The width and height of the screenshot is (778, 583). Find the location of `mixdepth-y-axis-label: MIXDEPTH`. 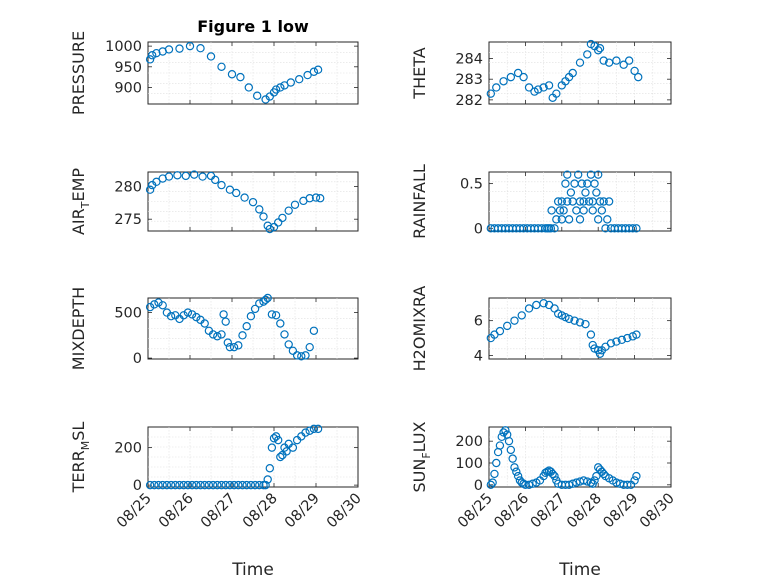

mixdepth-y-axis-label: MIXDEPTH is located at coordinates (78, 328).